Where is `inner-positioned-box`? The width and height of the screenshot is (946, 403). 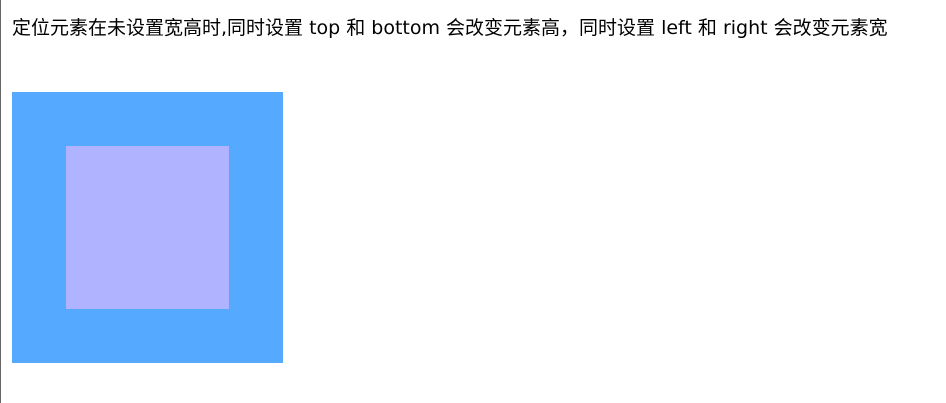
inner-positioned-box is located at coordinates (147, 227).